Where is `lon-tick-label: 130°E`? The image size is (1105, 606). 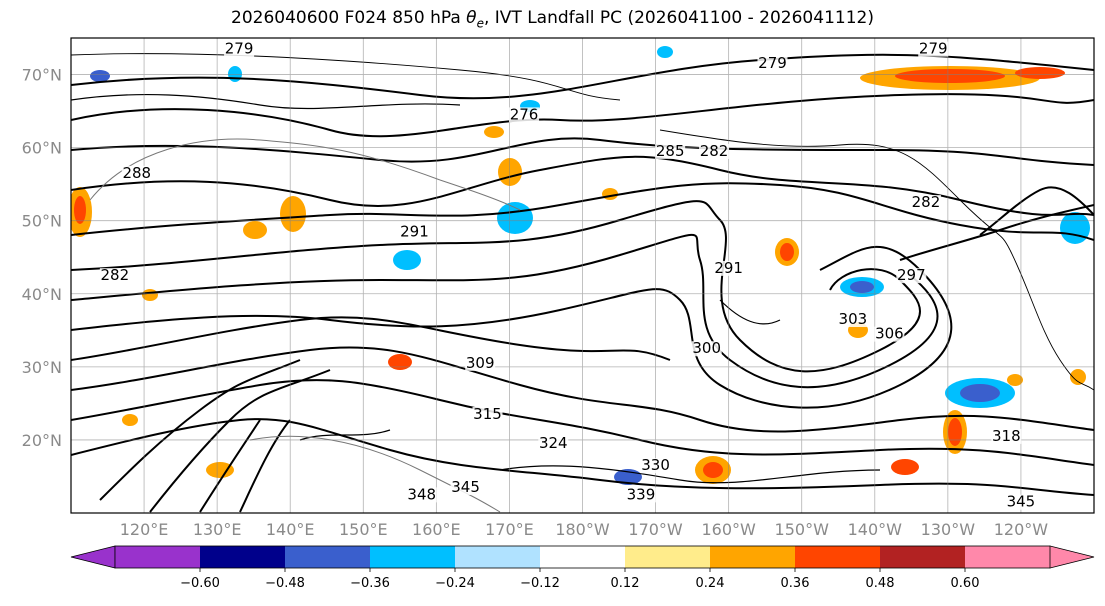
lon-tick-label: 130°E is located at coordinates (217, 529).